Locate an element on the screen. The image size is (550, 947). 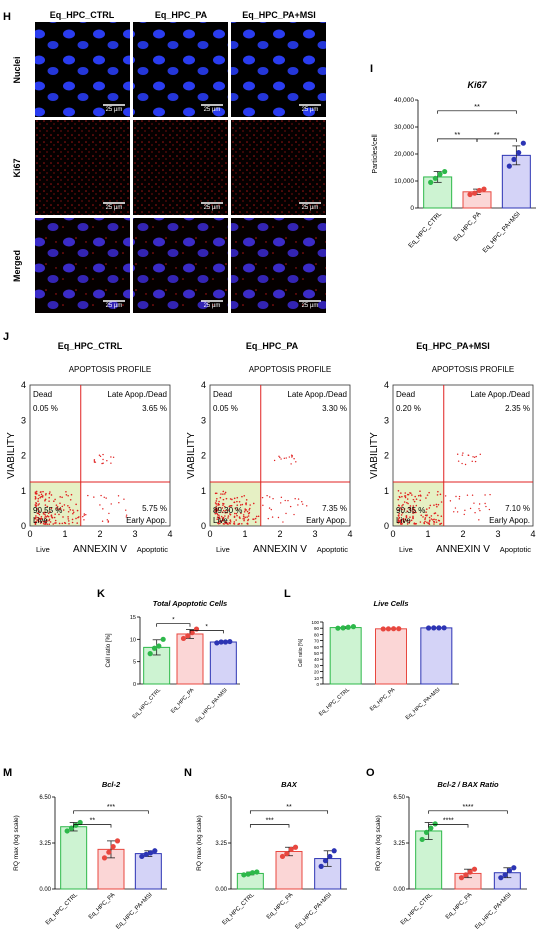
quadrant-value-live: 90.35 % is located at coordinates (410, 510).